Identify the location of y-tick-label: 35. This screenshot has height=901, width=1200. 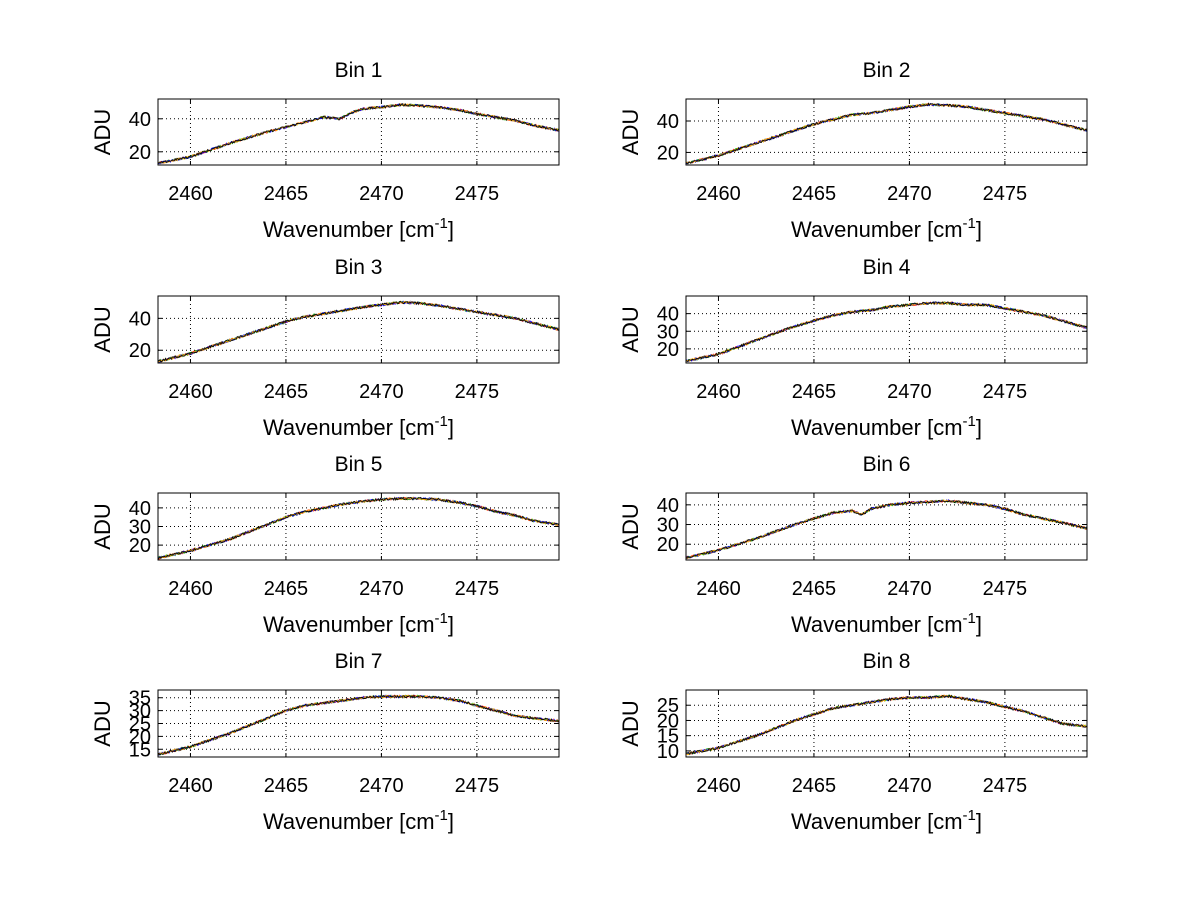
(140, 699).